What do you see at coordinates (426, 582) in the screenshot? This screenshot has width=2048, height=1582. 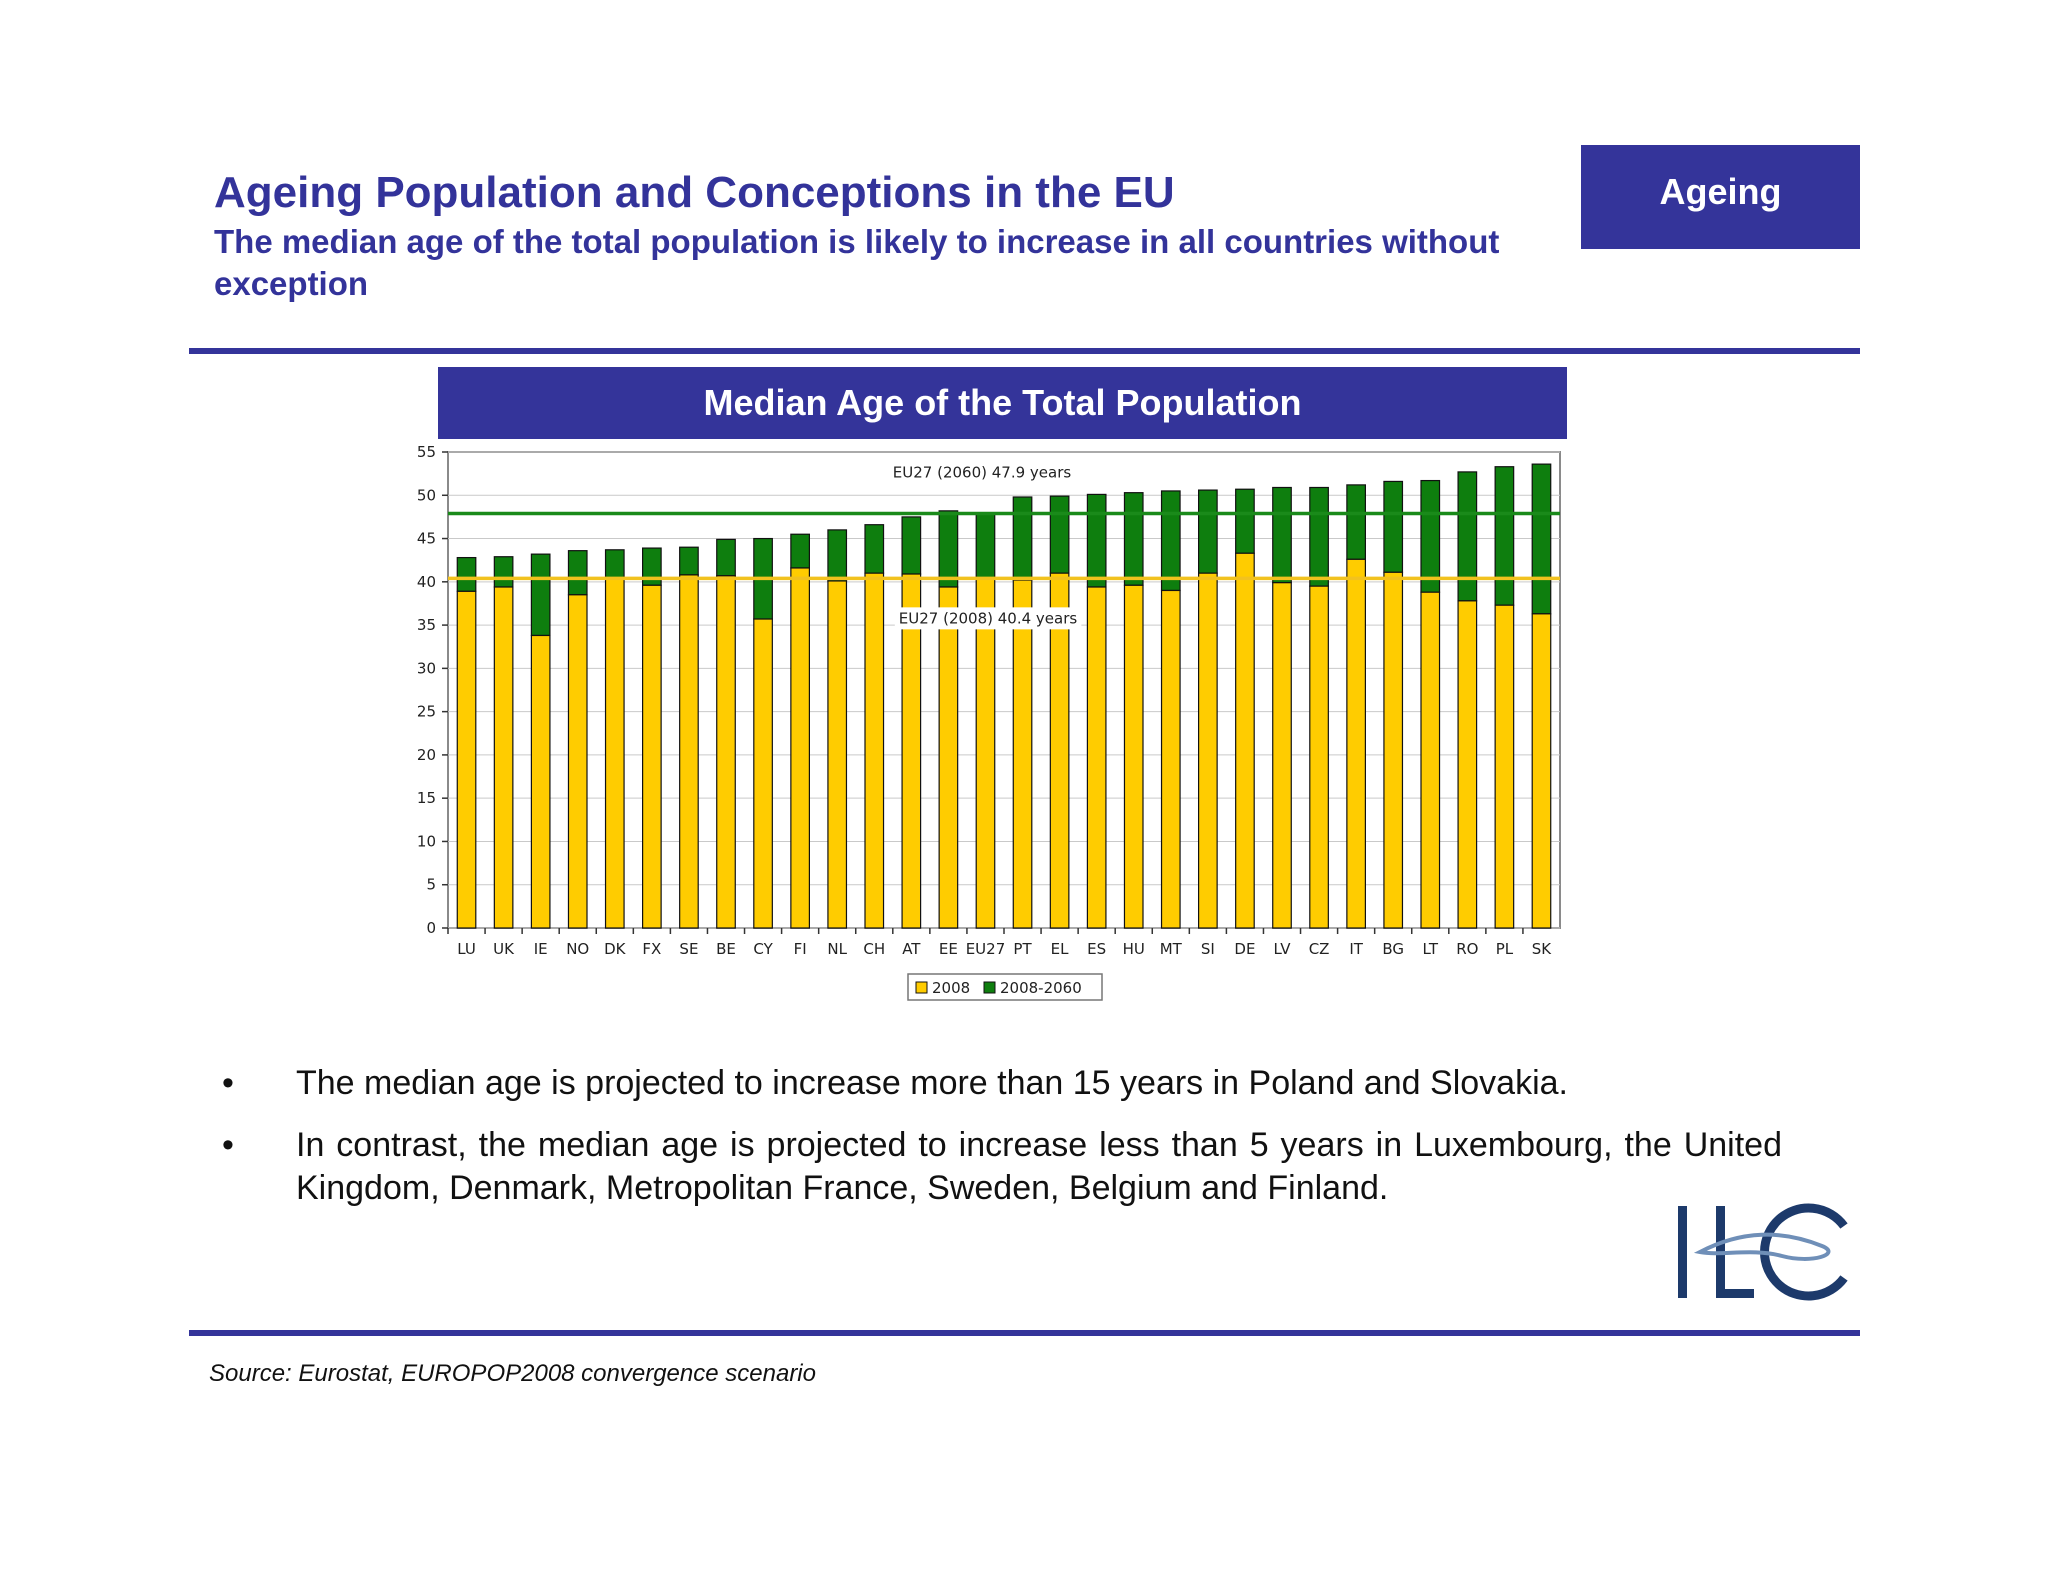 I see `y-tick-label: 40` at bounding box center [426, 582].